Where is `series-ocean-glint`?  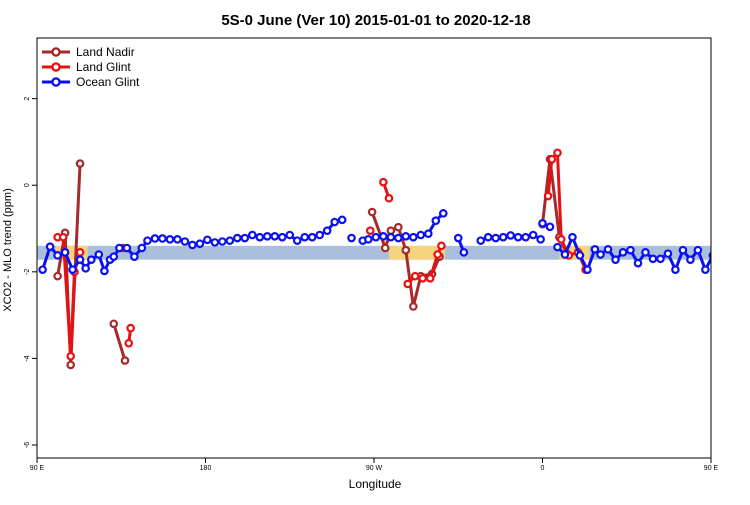
series-ocean-glint is located at coordinates (394, 242).